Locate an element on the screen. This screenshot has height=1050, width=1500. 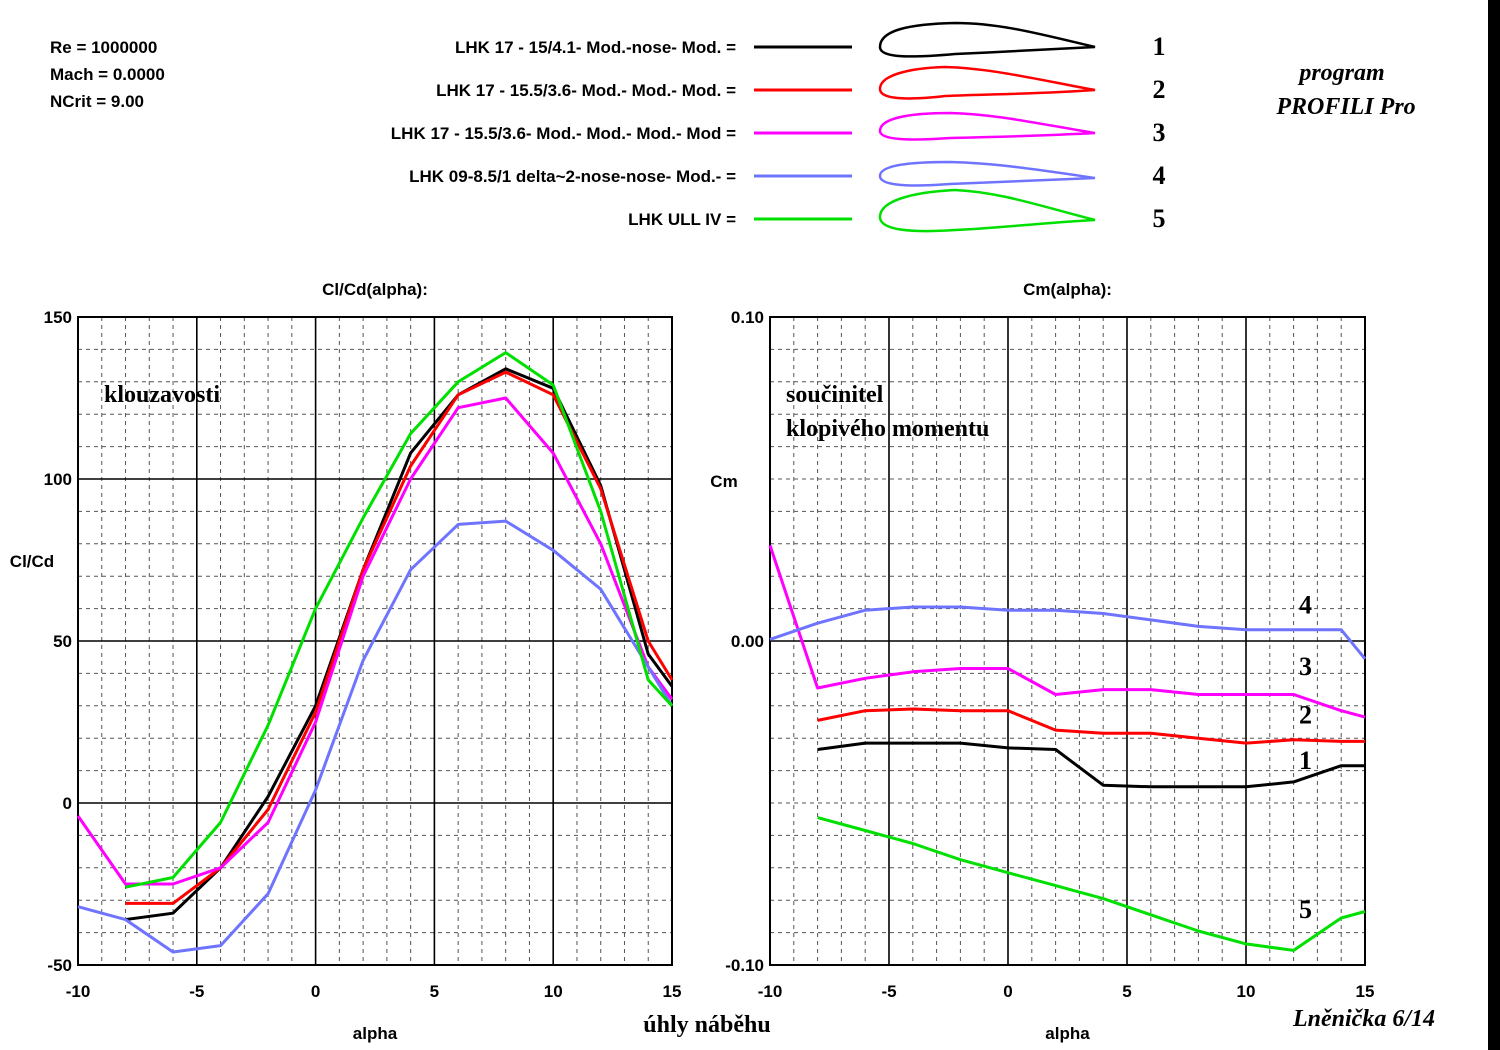
flow-params: Re = 1000000 Mach = 0.0000 NCrit = 9.00 is located at coordinates (107, 74).